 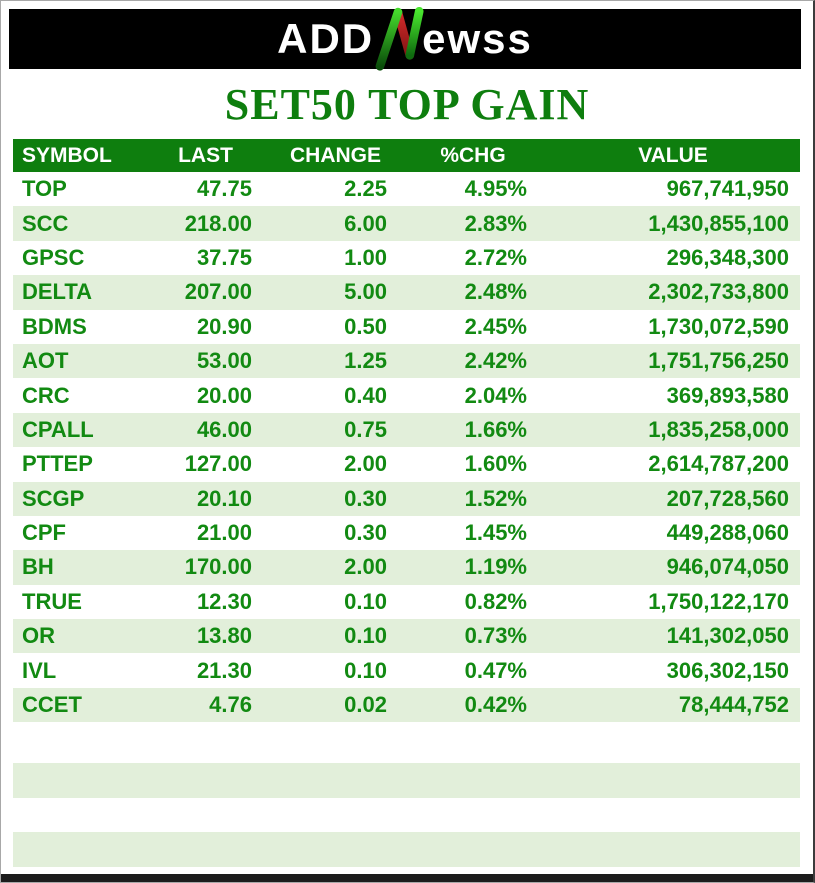 What do you see at coordinates (365, 223) in the screenshot?
I see `cell-change: 6.00` at bounding box center [365, 223].